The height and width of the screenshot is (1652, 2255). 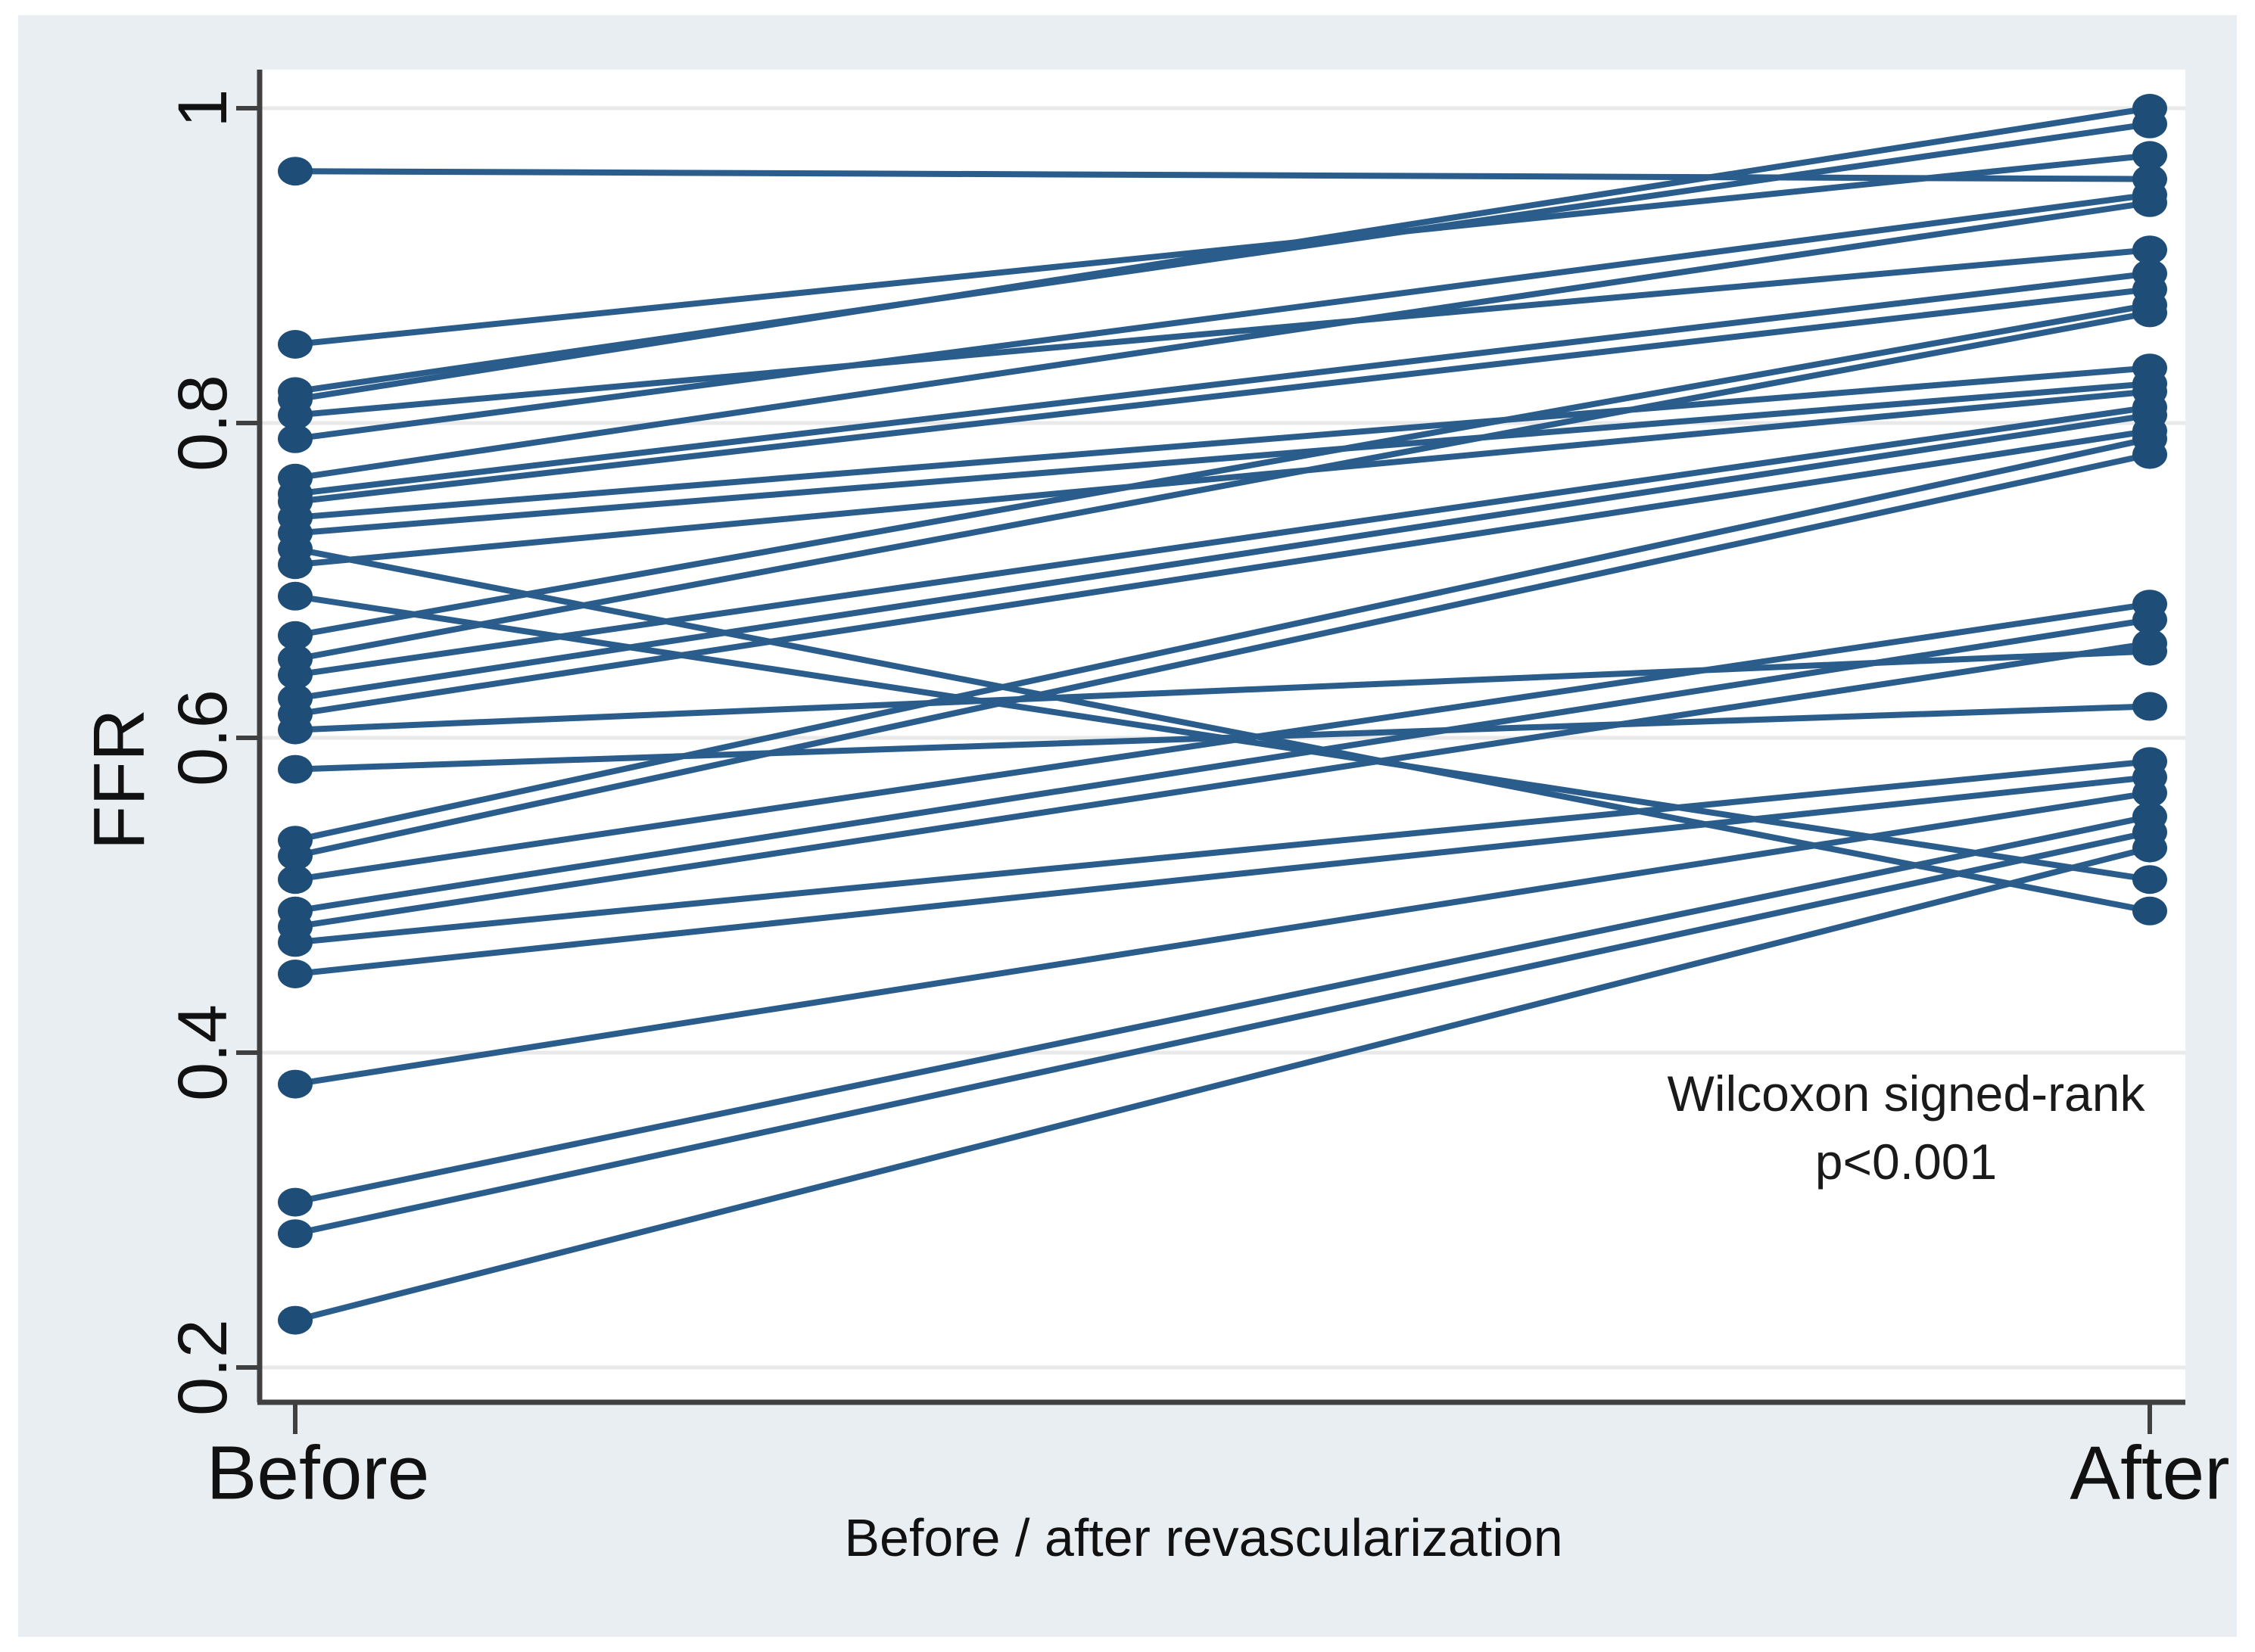 I want to click on y-tick-label: 0.2, so click(x=202, y=1367).